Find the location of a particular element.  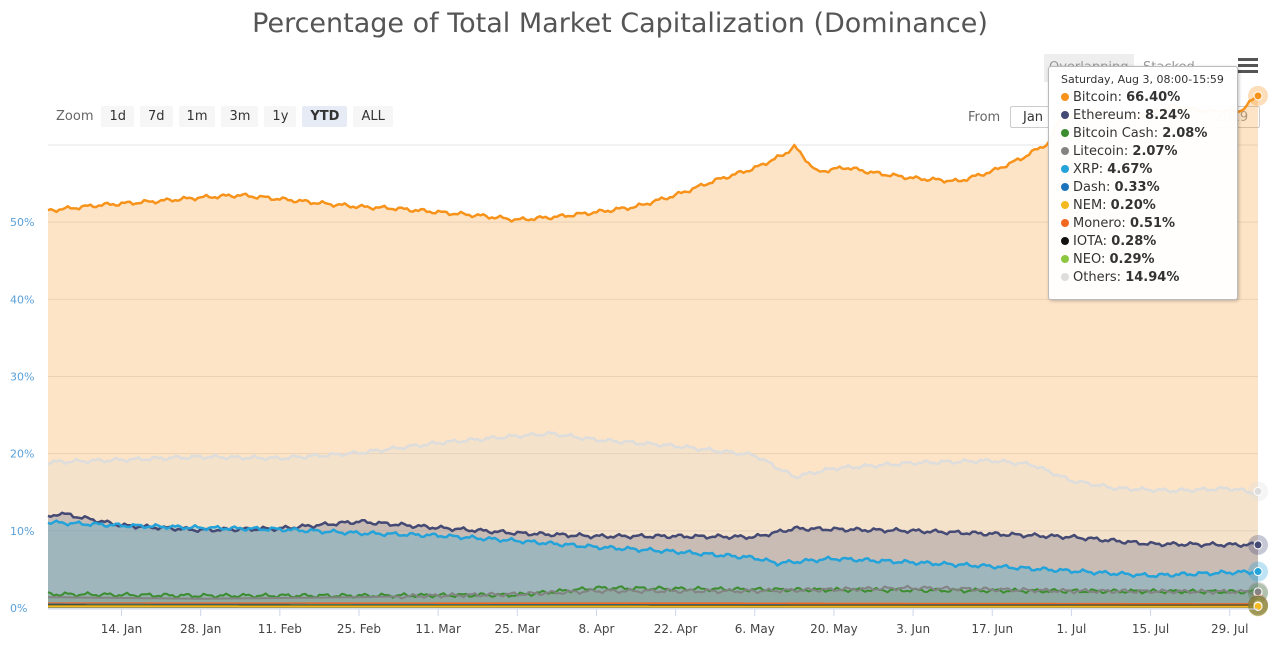

tooltip-row: Others: 14.94% is located at coordinates (1149, 278).